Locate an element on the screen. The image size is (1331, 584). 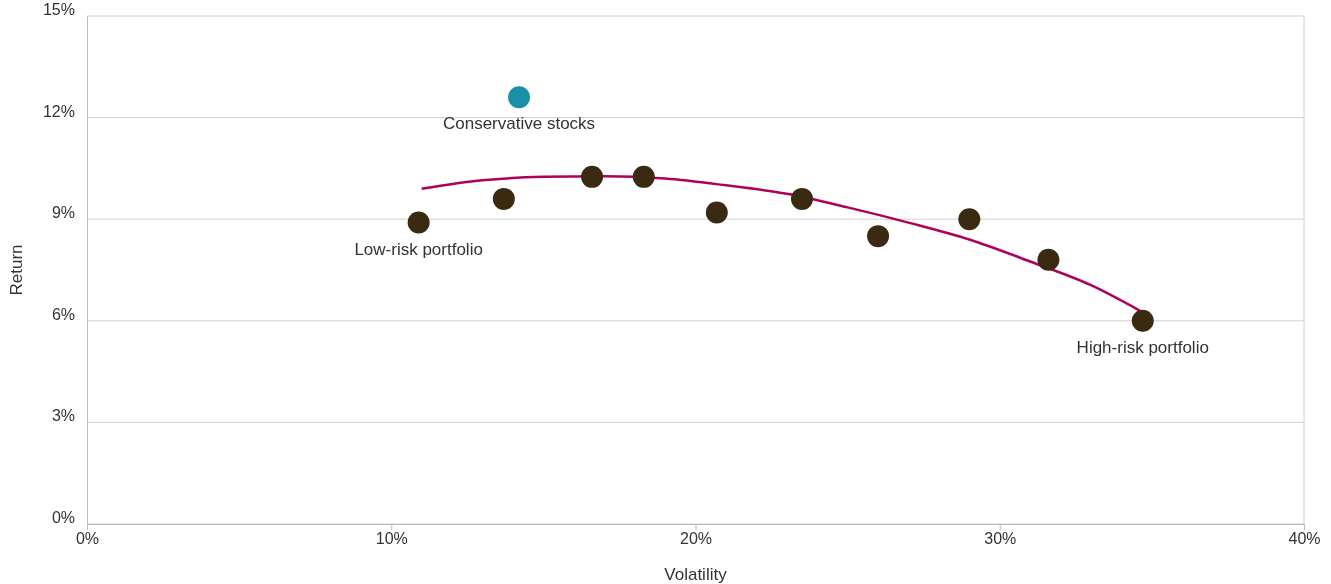
y-axis-title: Return is located at coordinates (16, 270).